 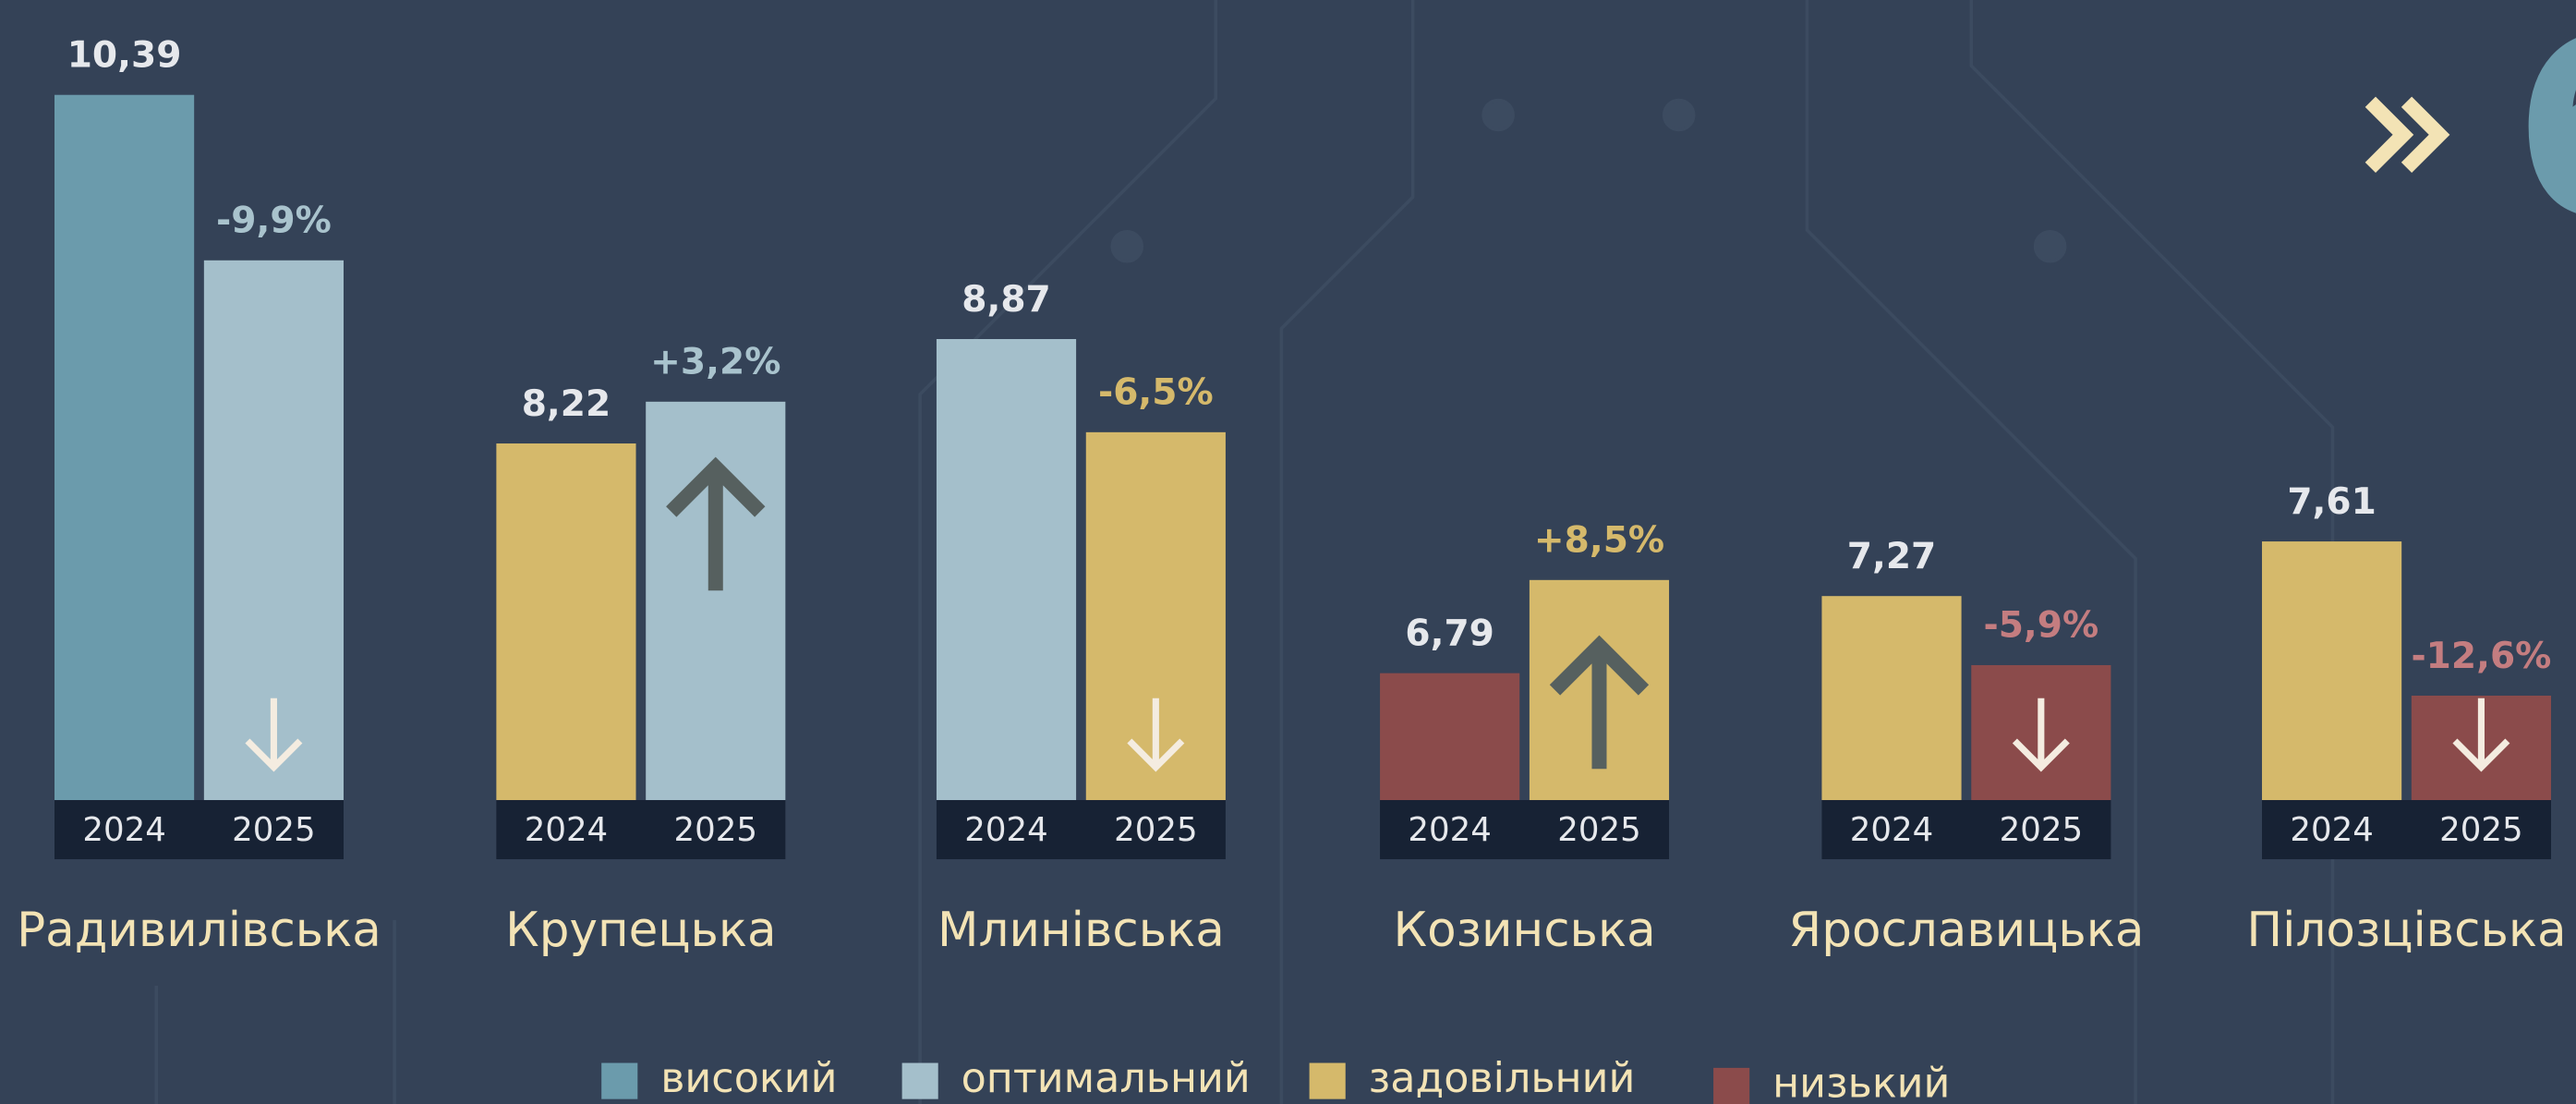 What do you see at coordinates (1006, 300) in the screenshot?
I see `value-label: 8,87` at bounding box center [1006, 300].